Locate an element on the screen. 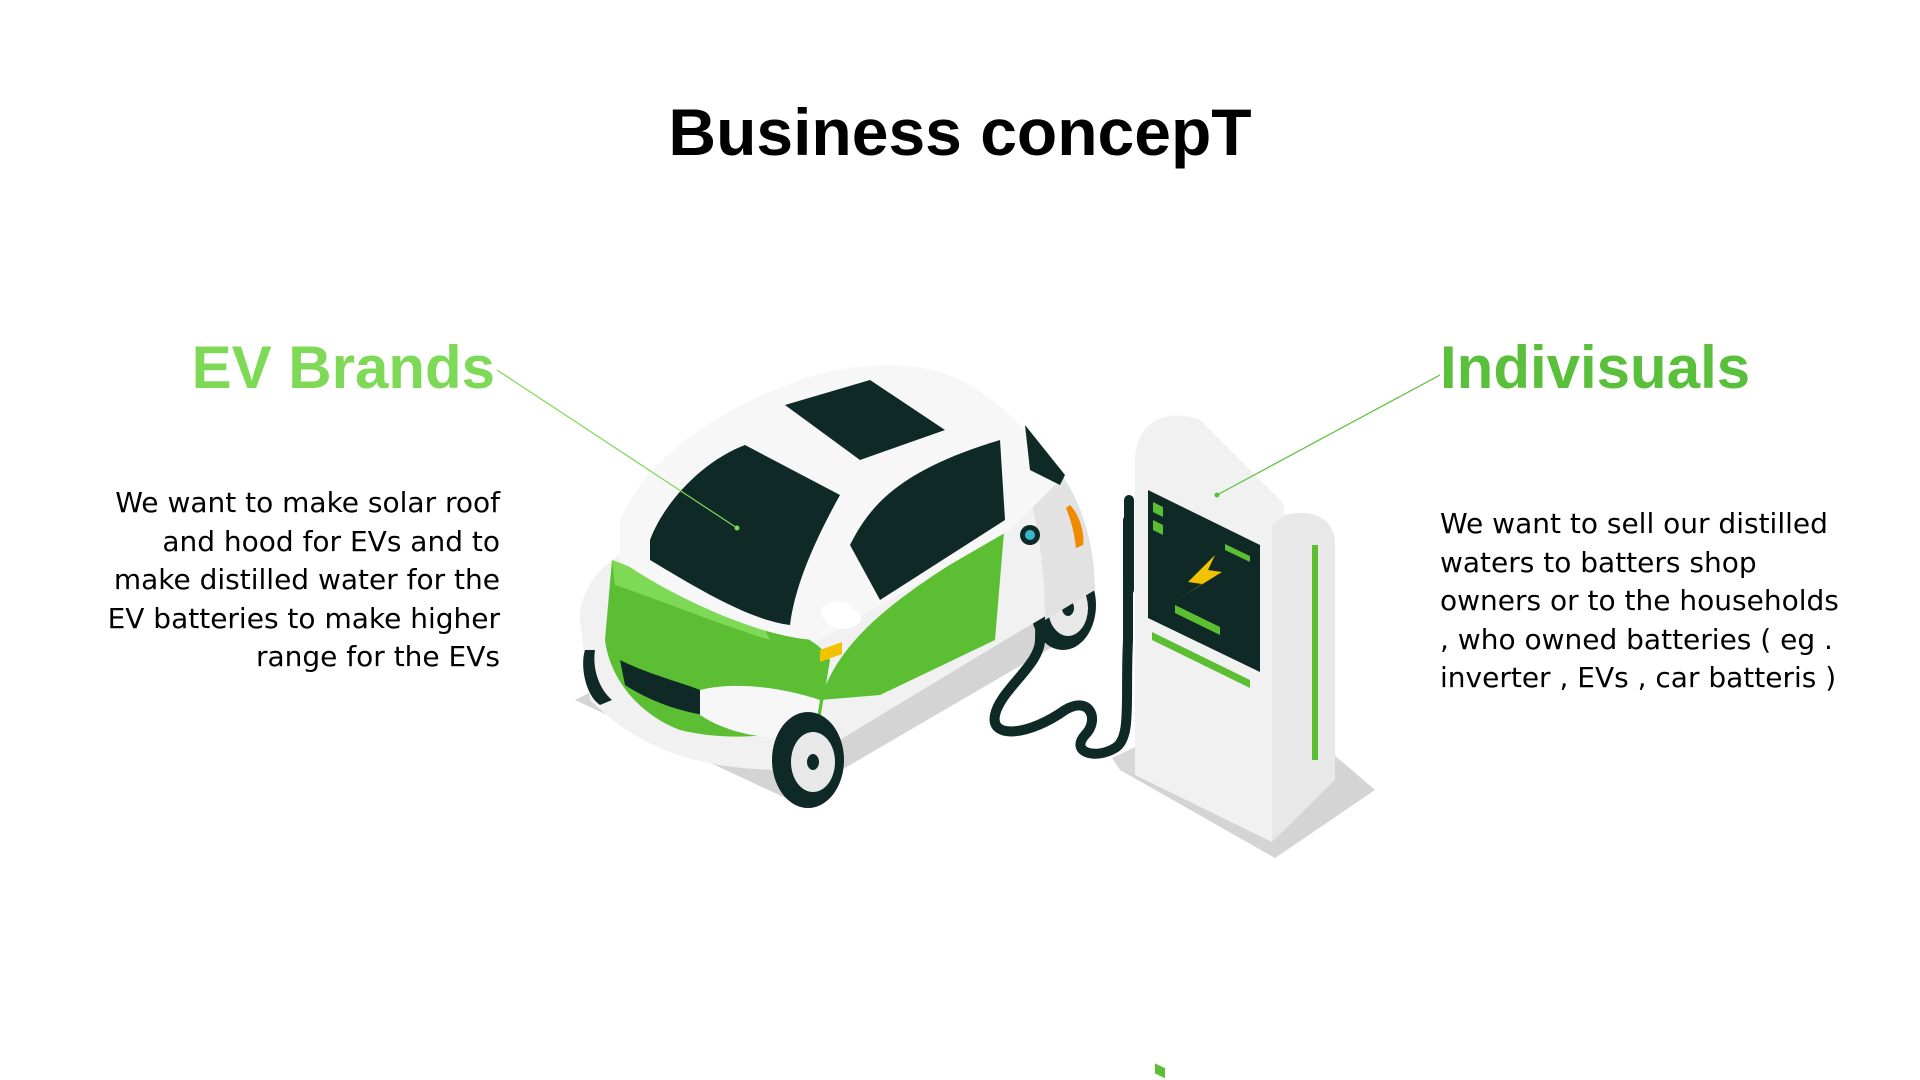 The image size is (1920, 1080). car-sunroof is located at coordinates (865, 420).